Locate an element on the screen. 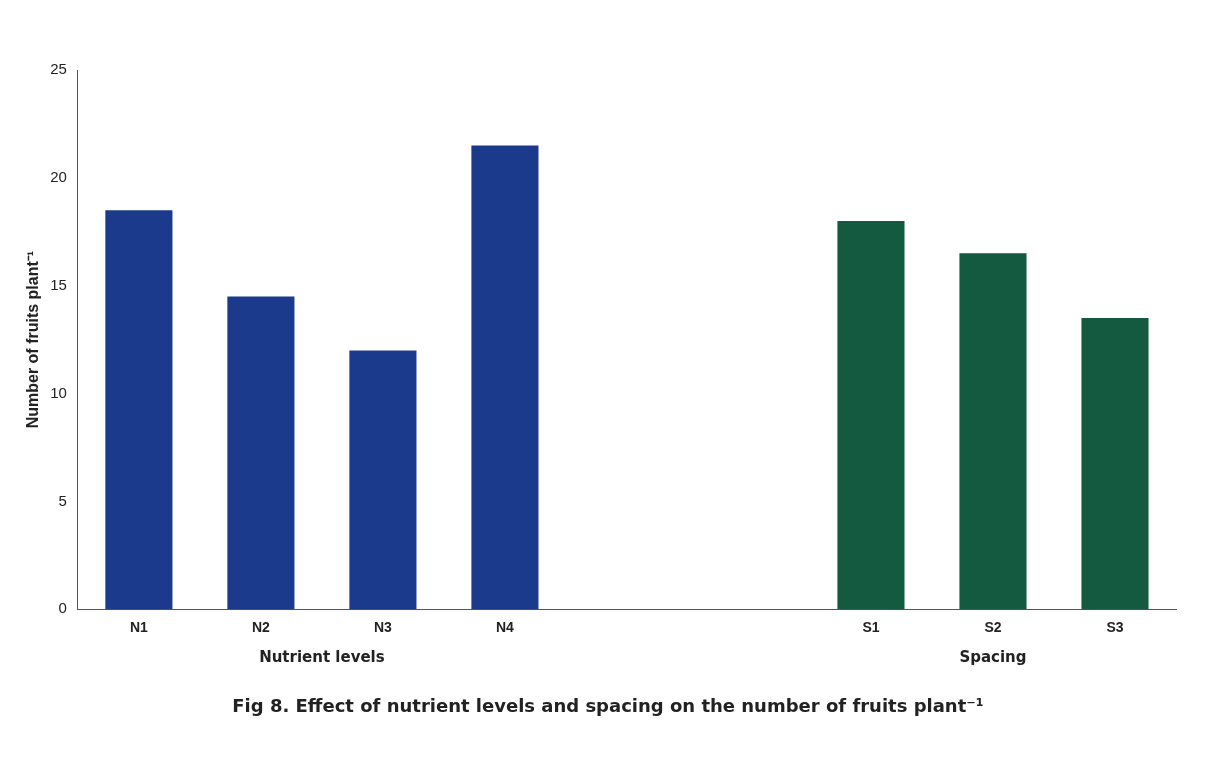 The height and width of the screenshot is (777, 1216). x-tick-label: N3 is located at coordinates (383, 627).